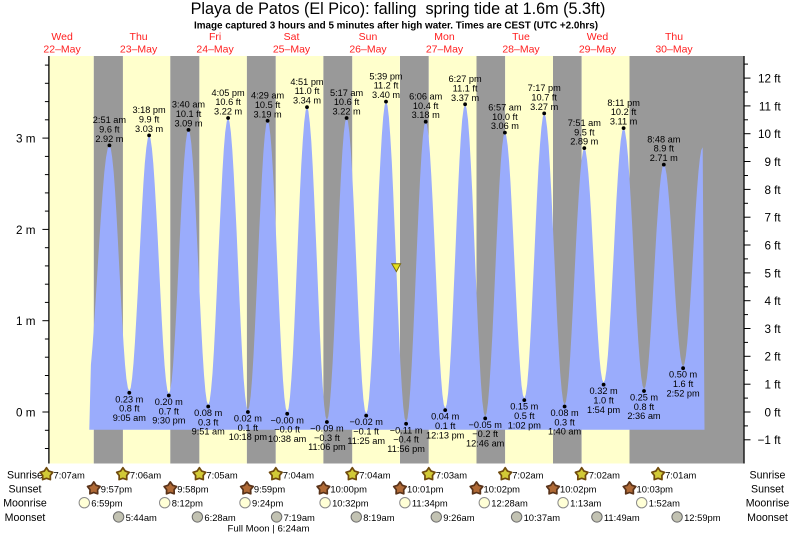 Image resolution: width=793 pixels, height=537 pixels. Describe the element at coordinates (426, 115) in the screenshot. I see `svg-text: 3.18 m` at that location.